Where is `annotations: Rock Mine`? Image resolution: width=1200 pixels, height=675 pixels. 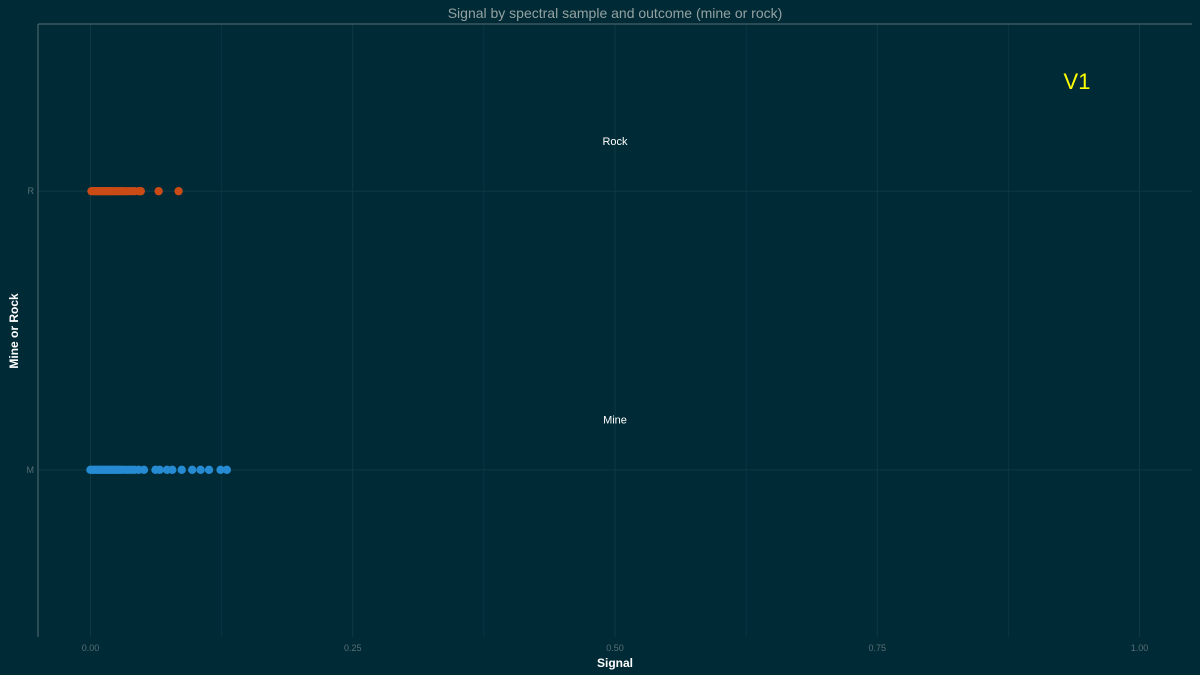 annotations: Rock Mine is located at coordinates (615, 281).